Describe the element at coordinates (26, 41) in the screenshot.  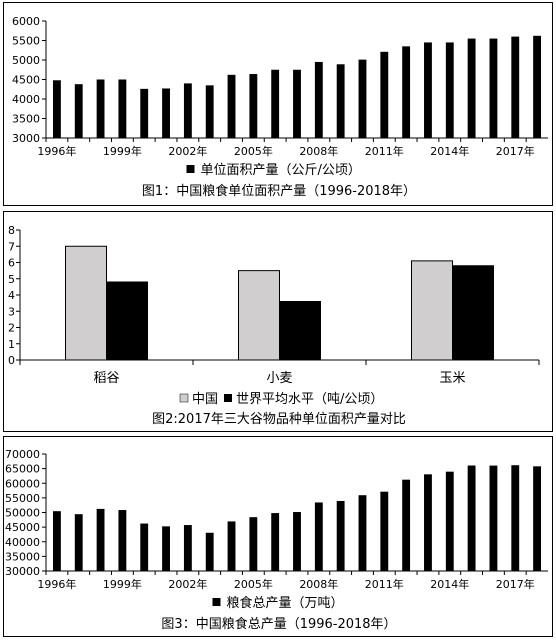
I see `y-tick-label: 5500` at that location.